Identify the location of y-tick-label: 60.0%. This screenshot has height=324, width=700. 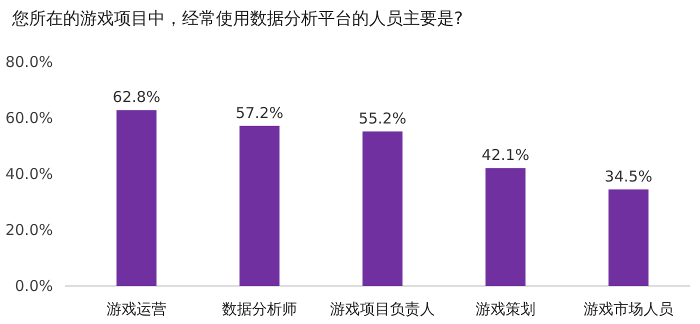
(29, 118).